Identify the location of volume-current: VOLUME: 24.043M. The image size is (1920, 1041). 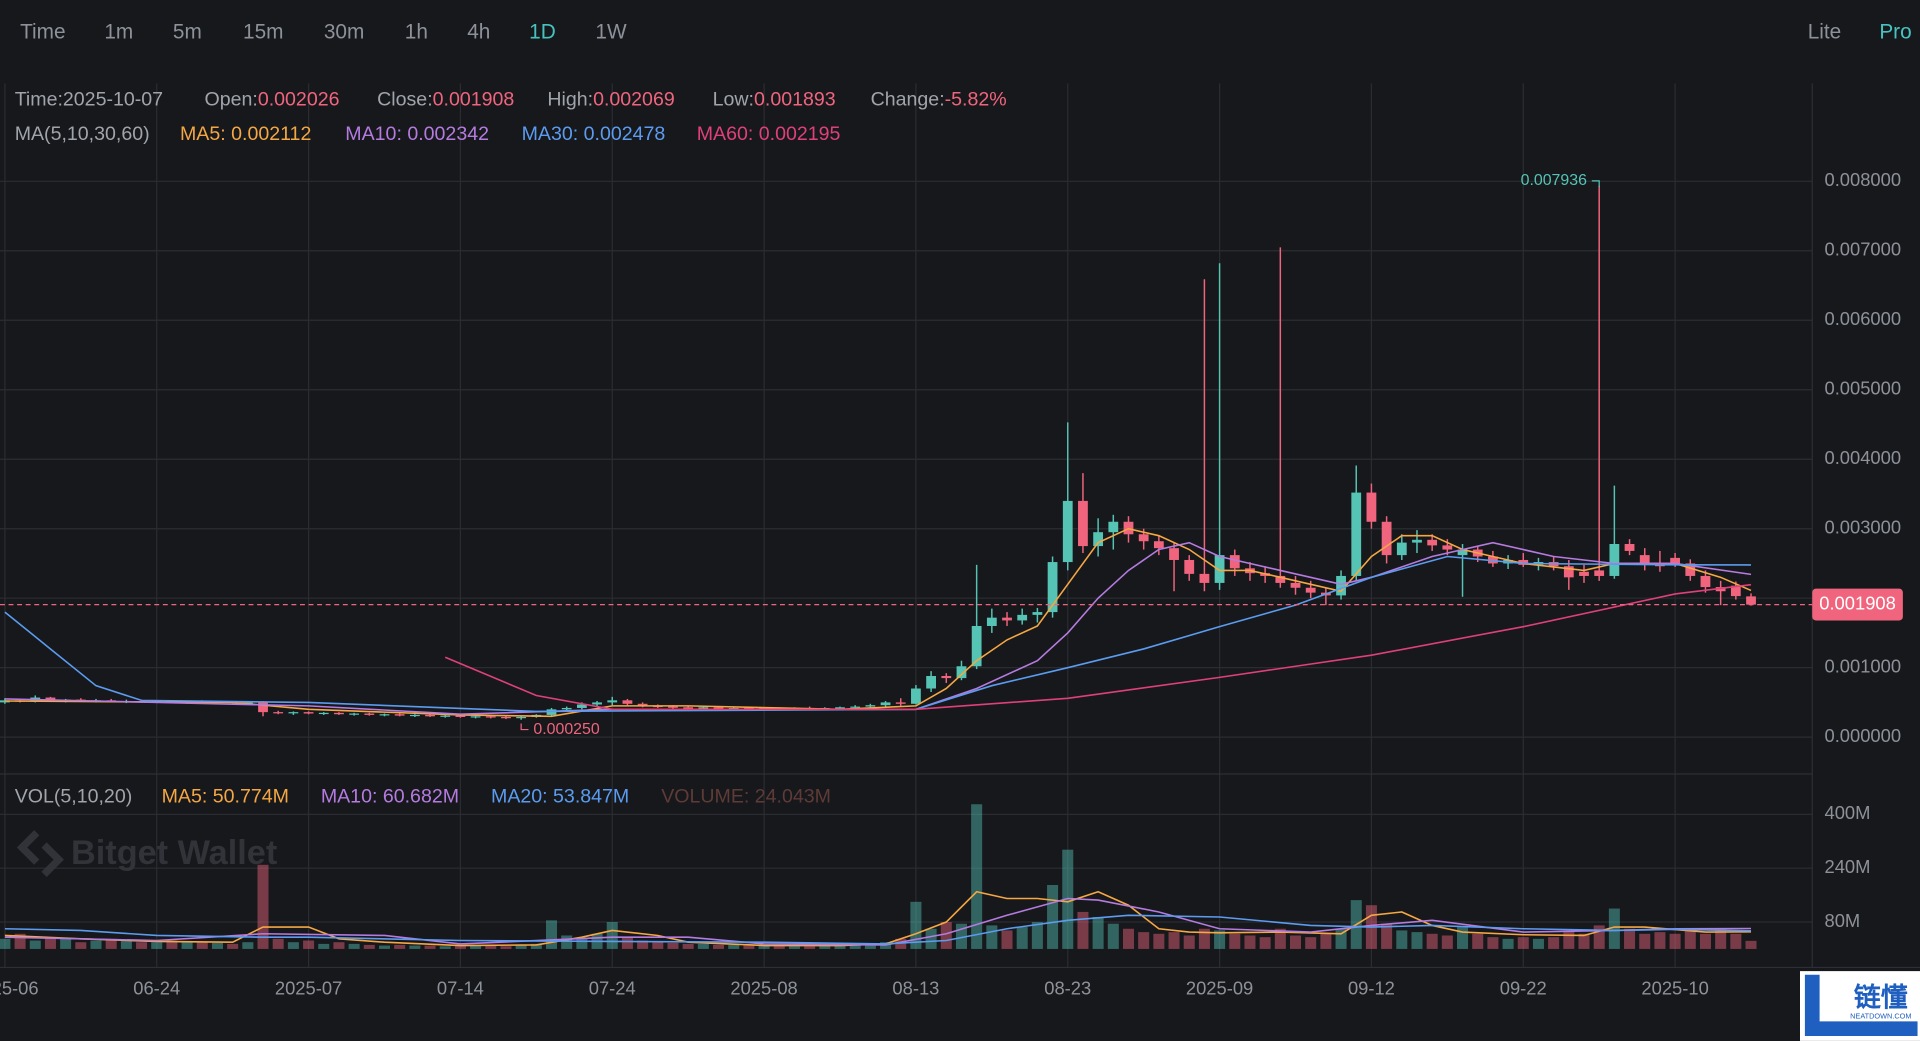
(746, 796).